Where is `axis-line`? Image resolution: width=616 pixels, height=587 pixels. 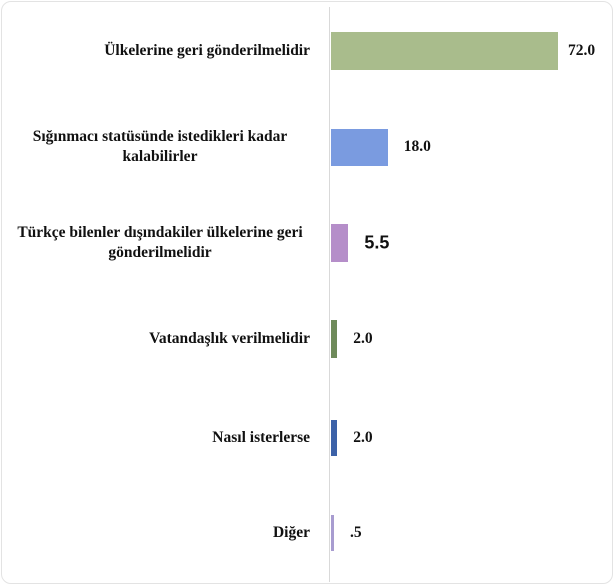 axis-line is located at coordinates (329, 294).